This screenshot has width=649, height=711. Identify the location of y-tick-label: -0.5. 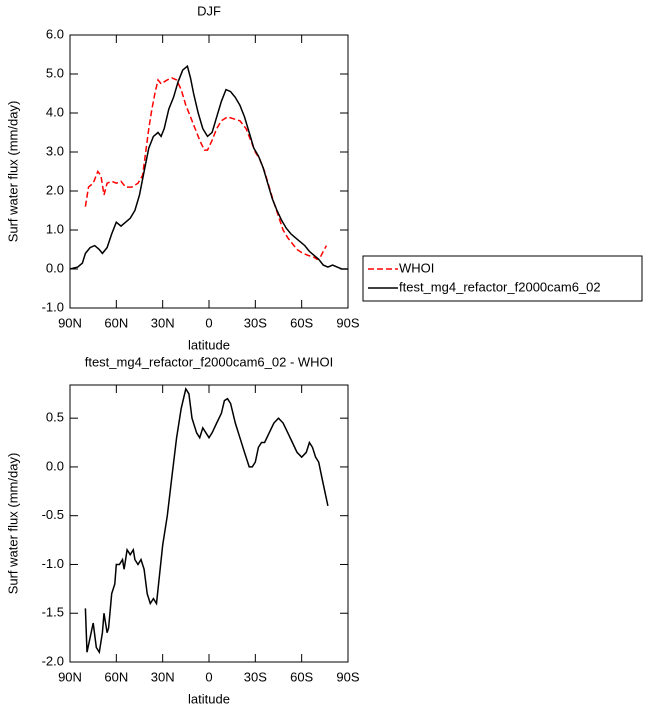
(53, 514).